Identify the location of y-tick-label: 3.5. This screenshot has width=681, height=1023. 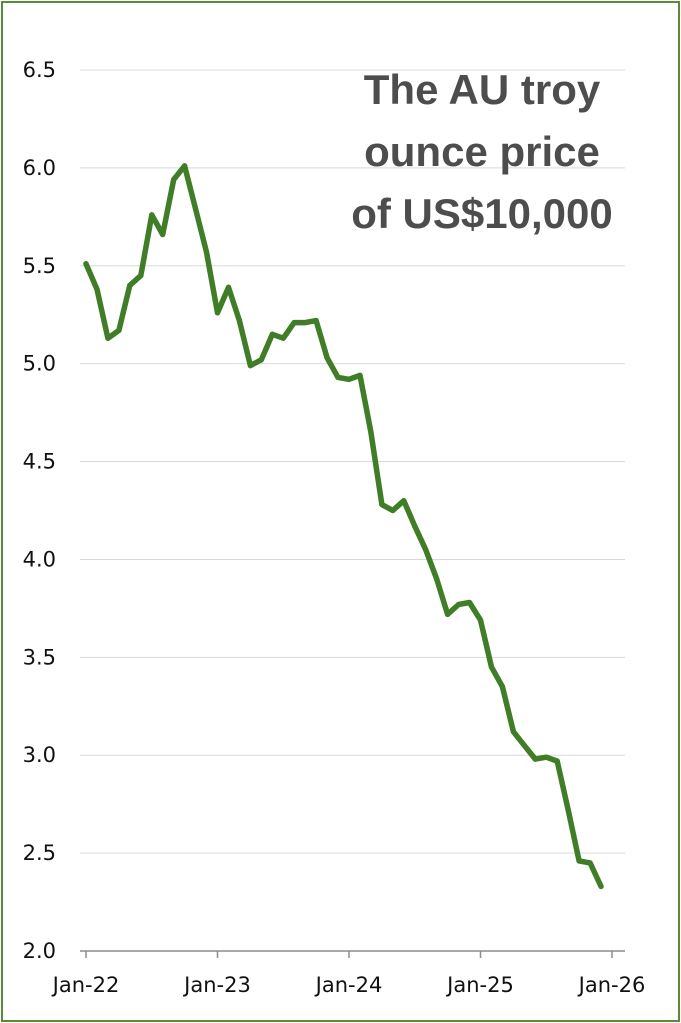
(39, 657).